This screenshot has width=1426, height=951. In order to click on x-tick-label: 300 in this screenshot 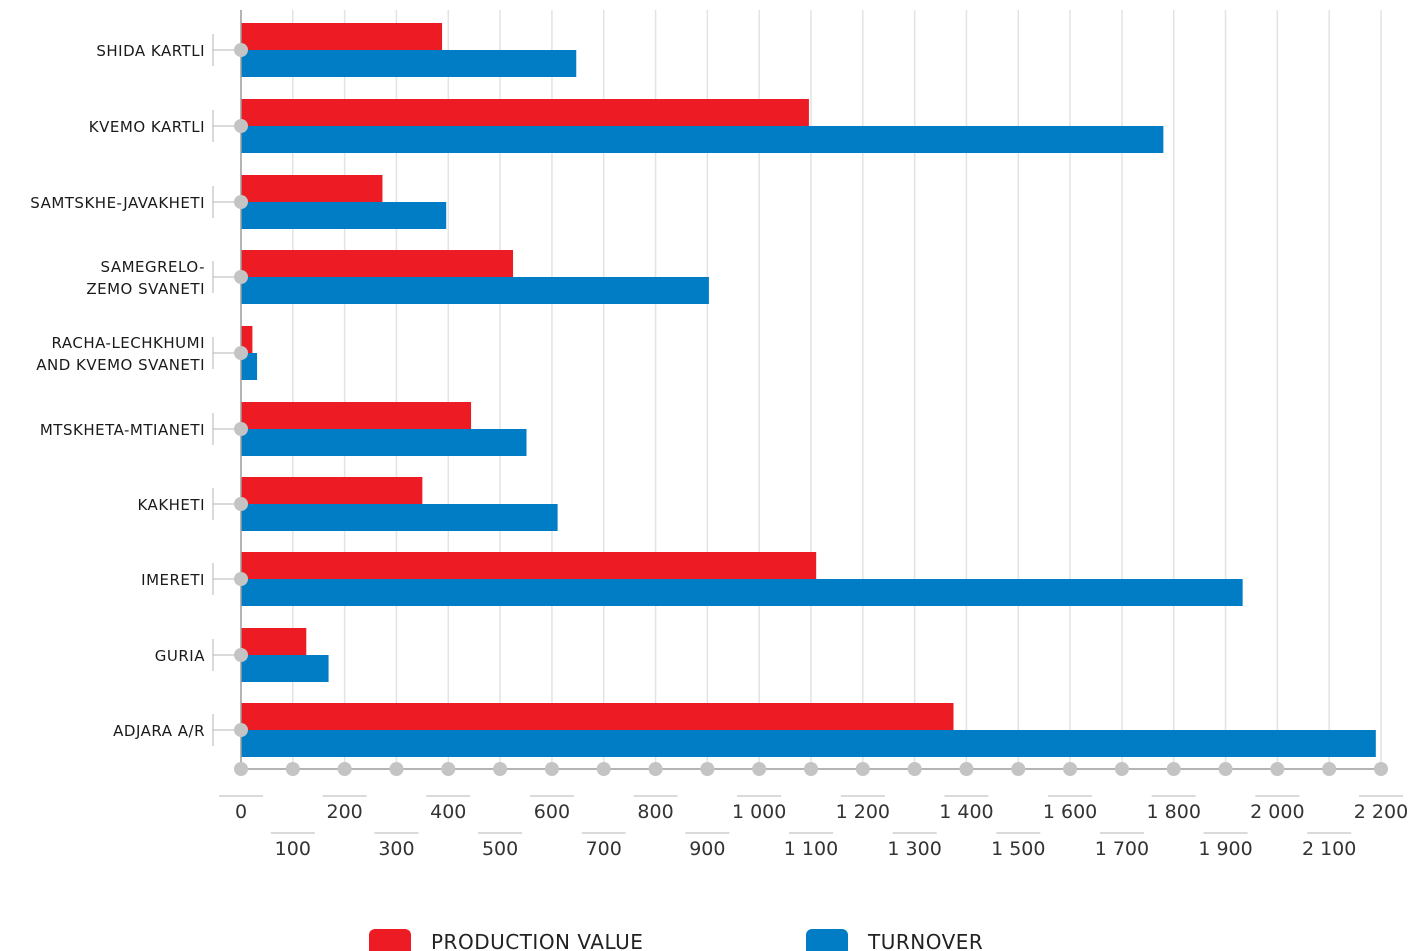, I will do `click(396, 849)`.